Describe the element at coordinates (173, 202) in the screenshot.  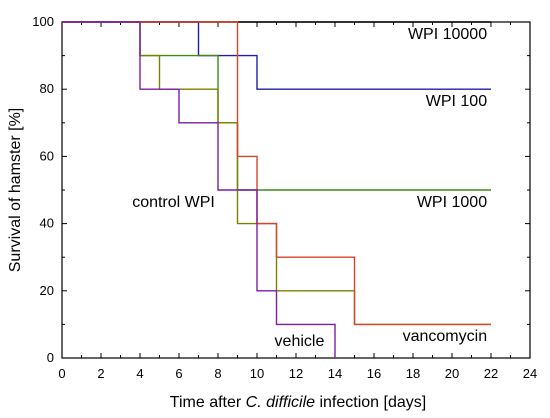
I see `series-label-control-wpi: control WPI` at that location.